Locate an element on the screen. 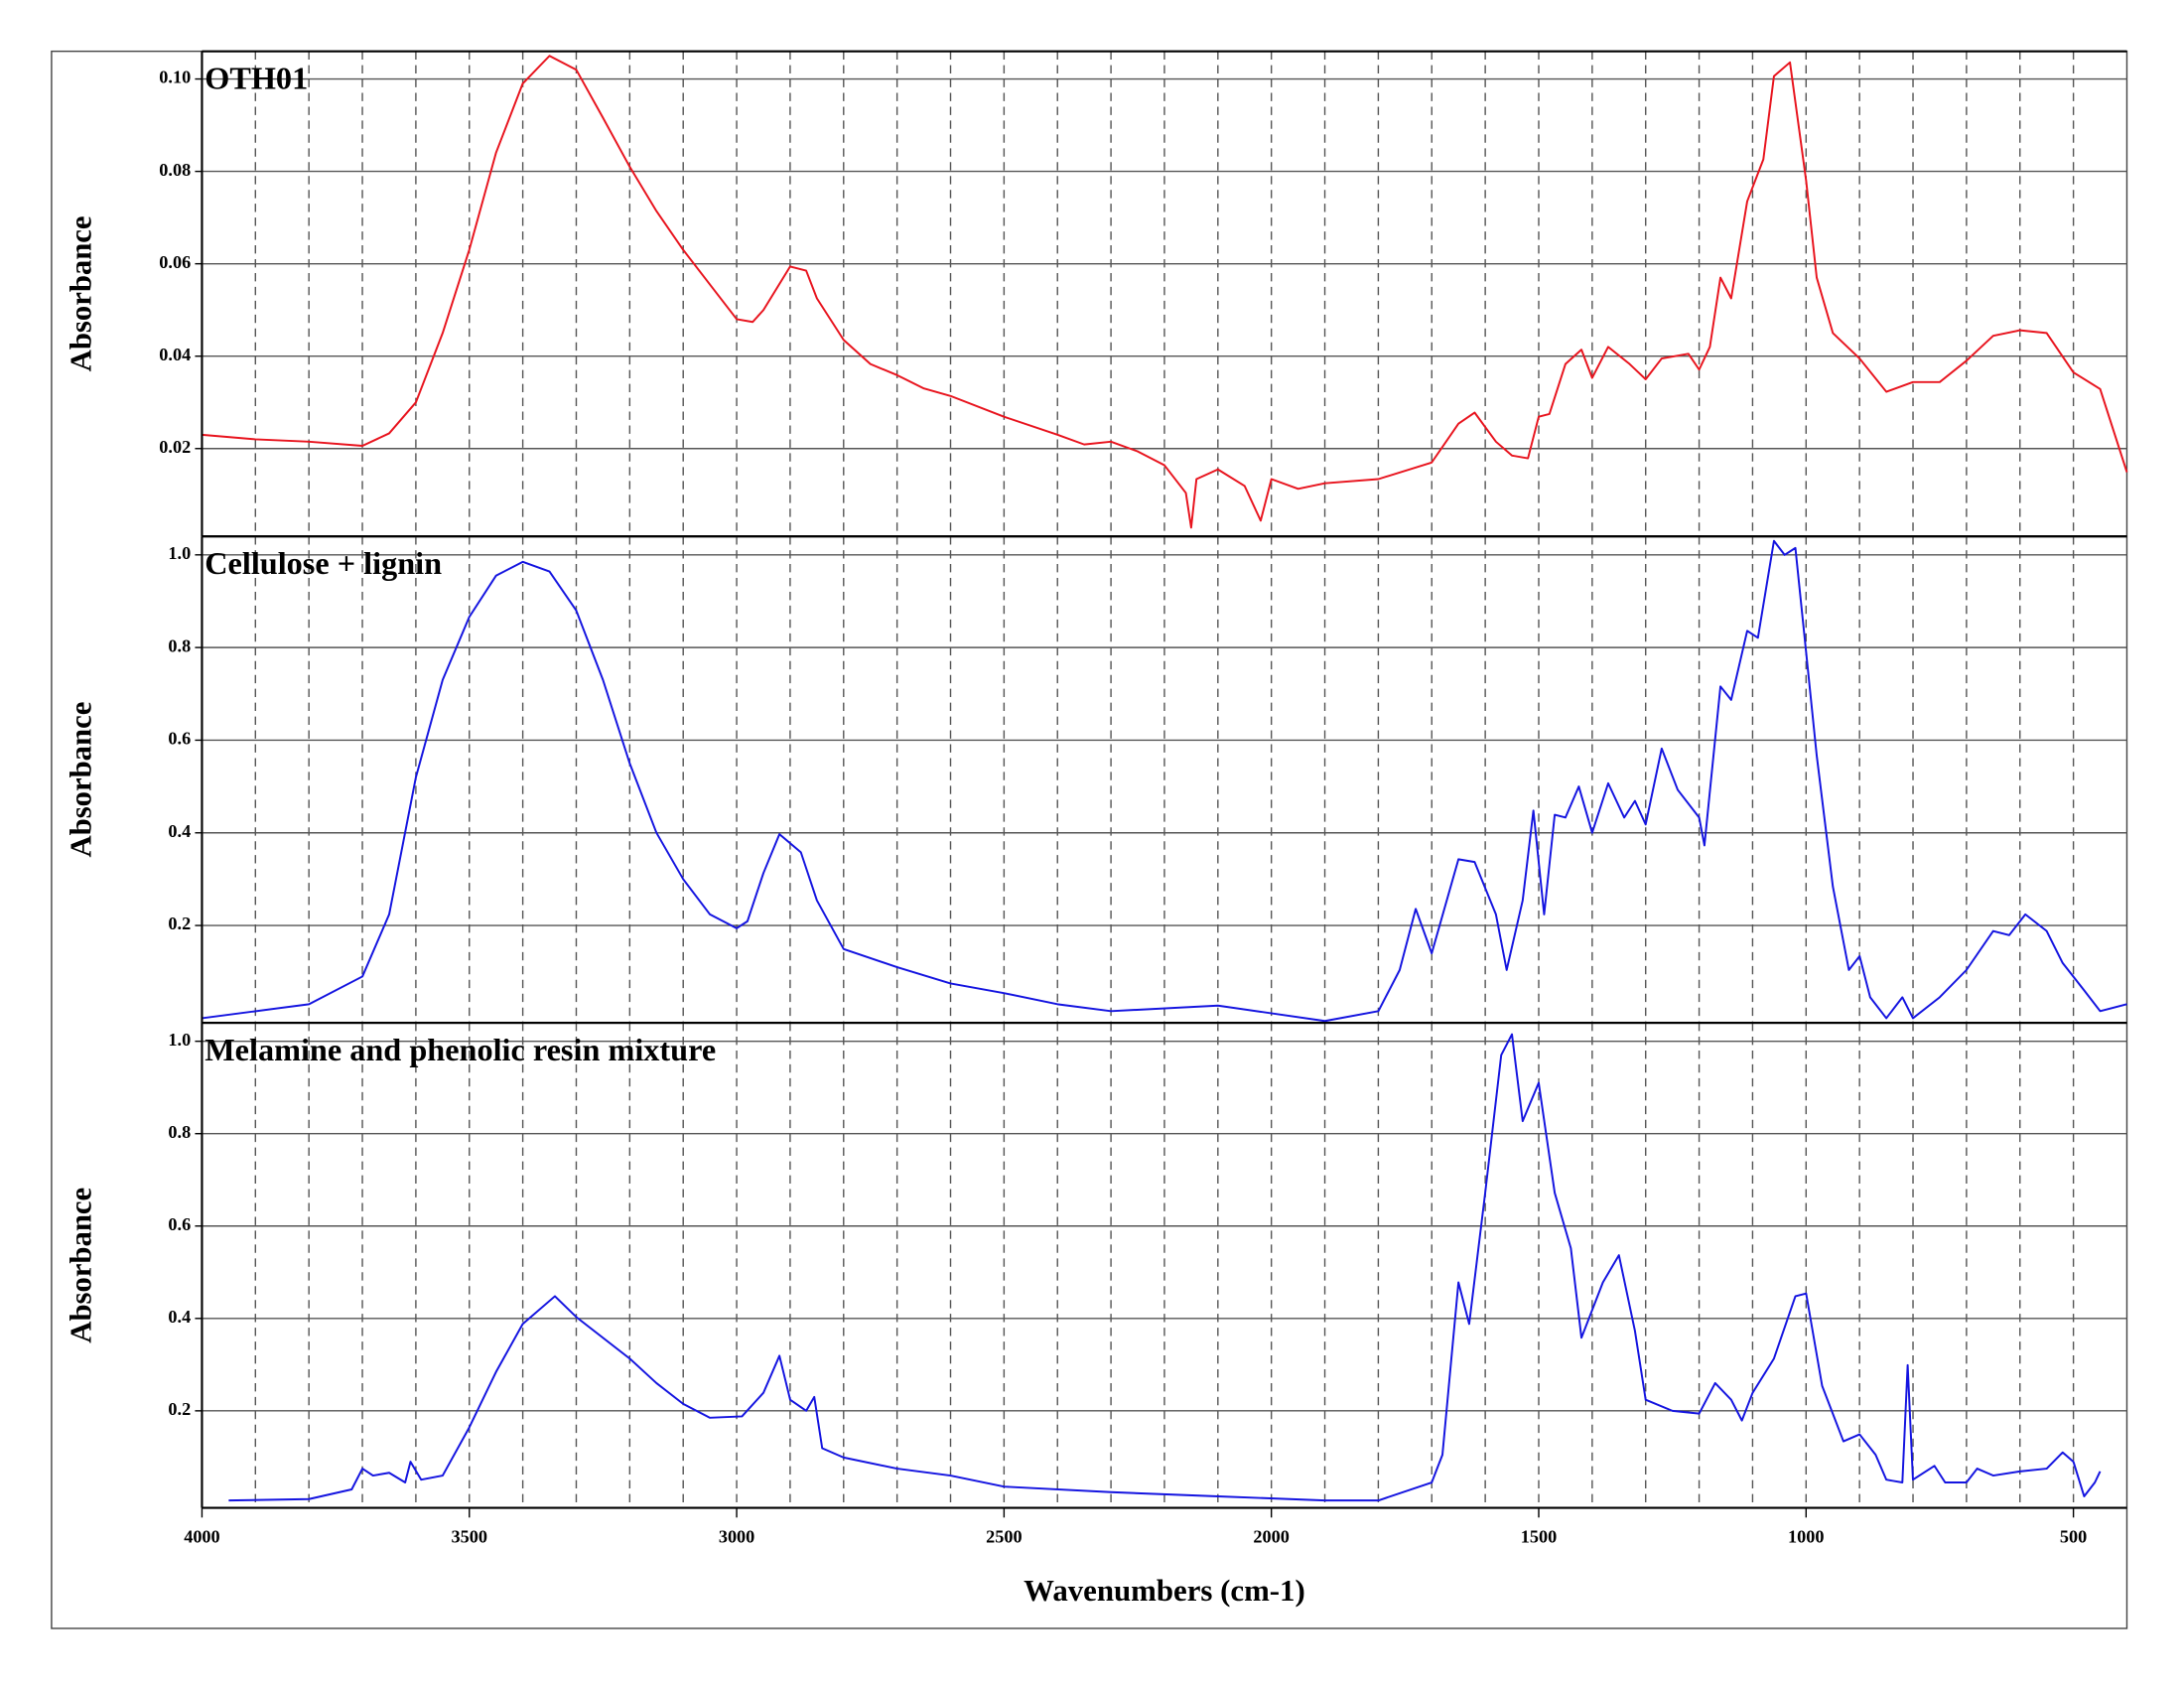 The image size is (2184, 1688). x-tick-label: 1500 is located at coordinates (1539, 1536).